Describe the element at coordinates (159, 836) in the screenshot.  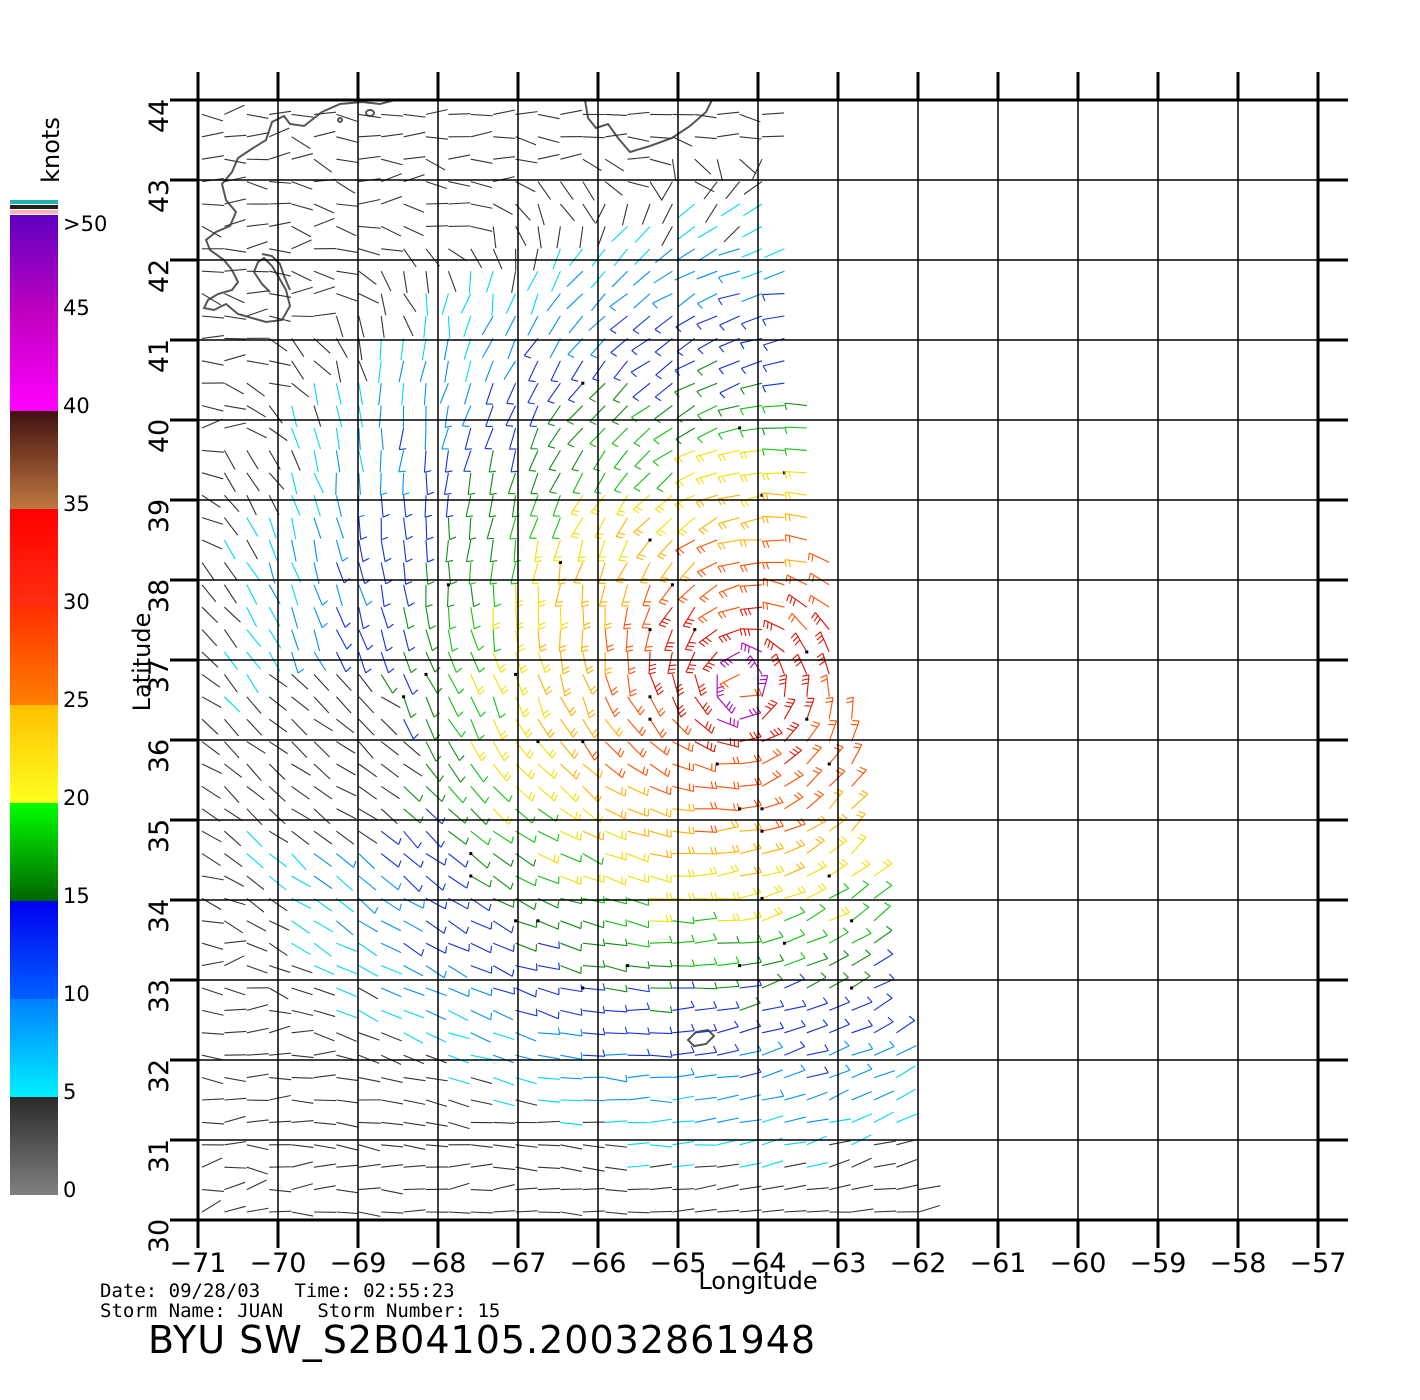
I see `y-tick-label: 35` at that location.